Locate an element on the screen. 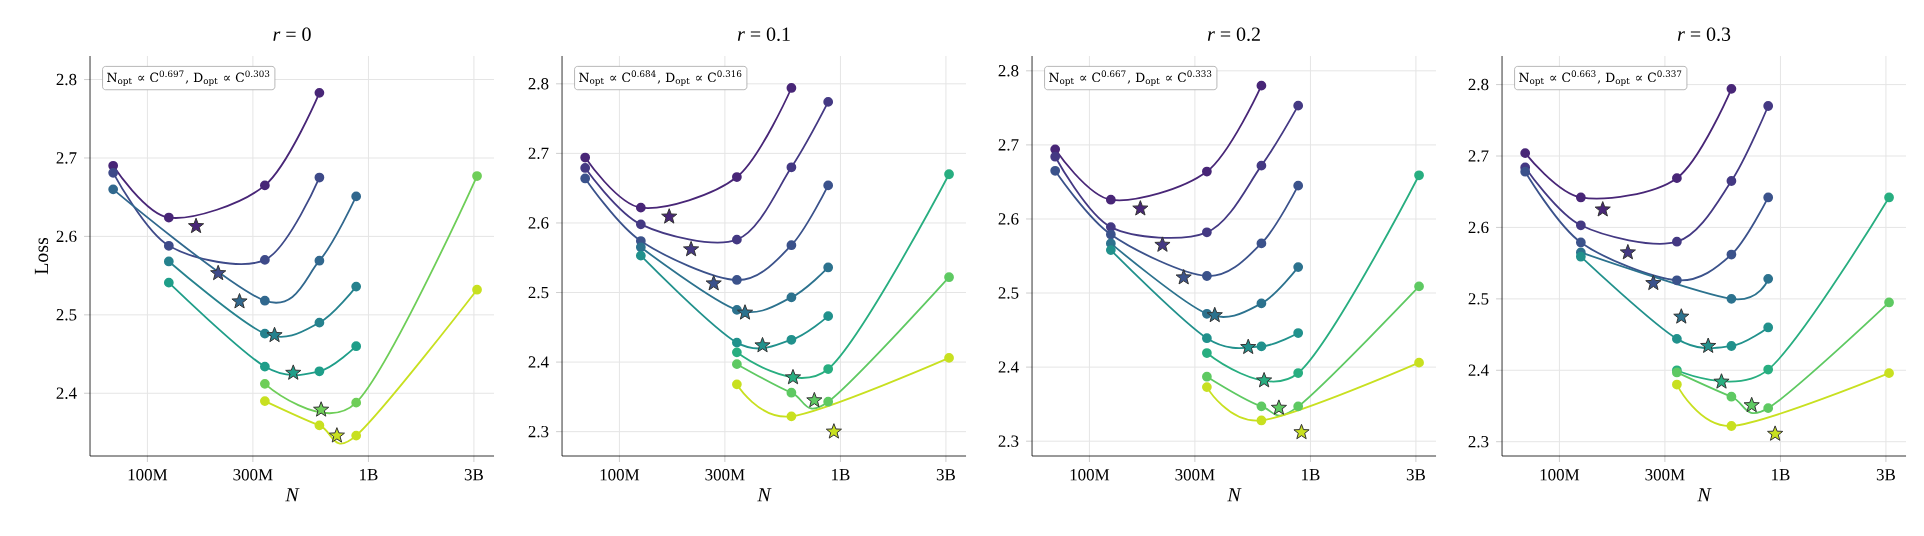  chart-title: r = 0 is located at coordinates (292, 34).